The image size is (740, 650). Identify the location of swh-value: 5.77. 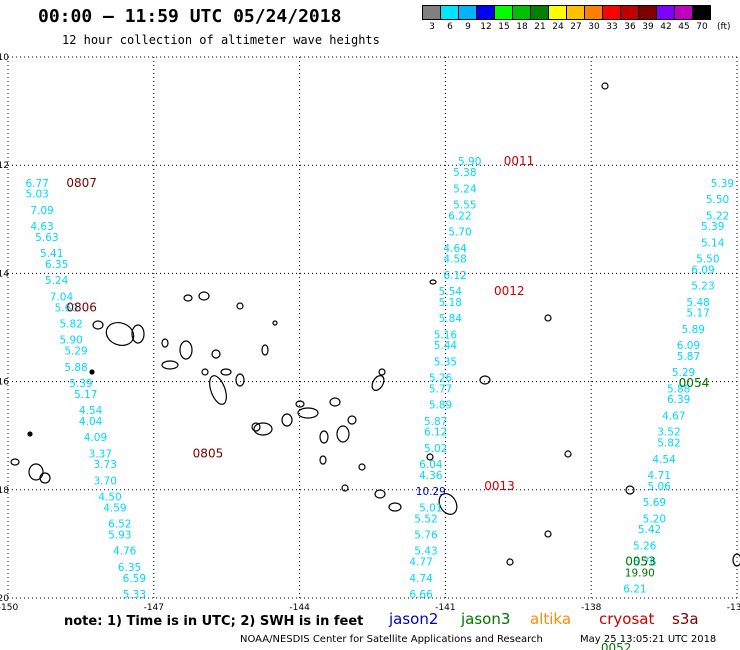
(440, 389).